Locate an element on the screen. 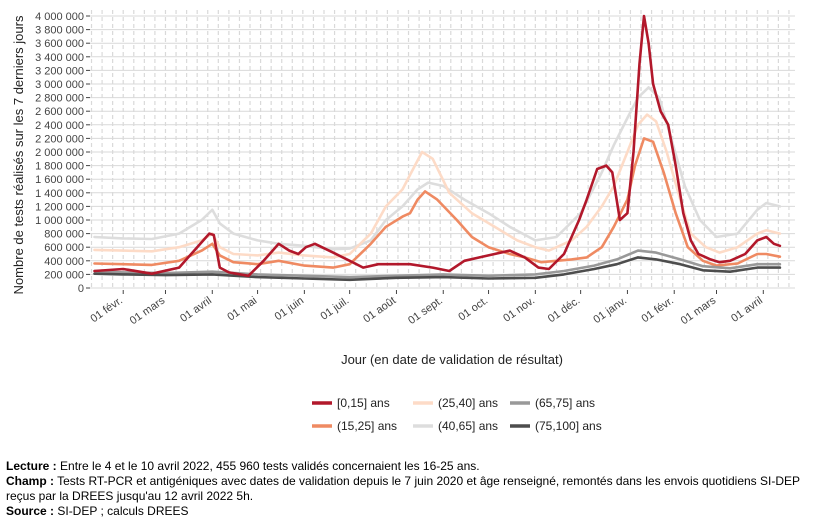 This screenshot has height=521, width=825. x-tick-label-2: 01 avril is located at coordinates (196, 310).